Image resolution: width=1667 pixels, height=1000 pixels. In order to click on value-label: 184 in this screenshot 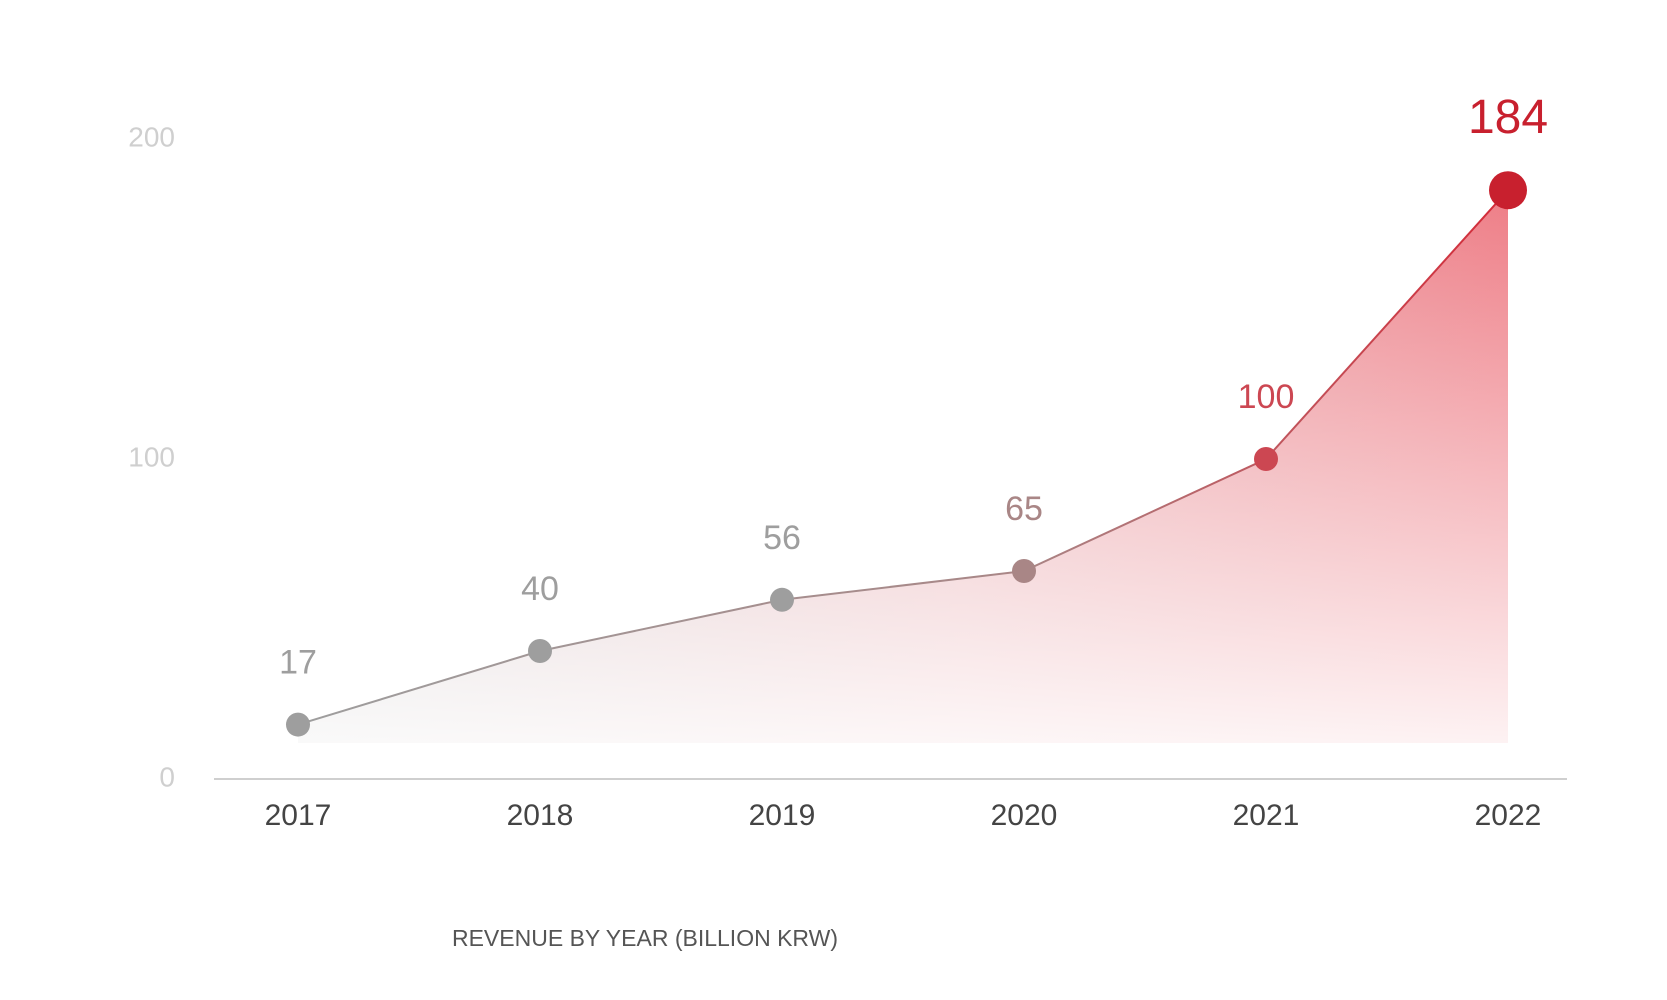, I will do `click(1508, 117)`.